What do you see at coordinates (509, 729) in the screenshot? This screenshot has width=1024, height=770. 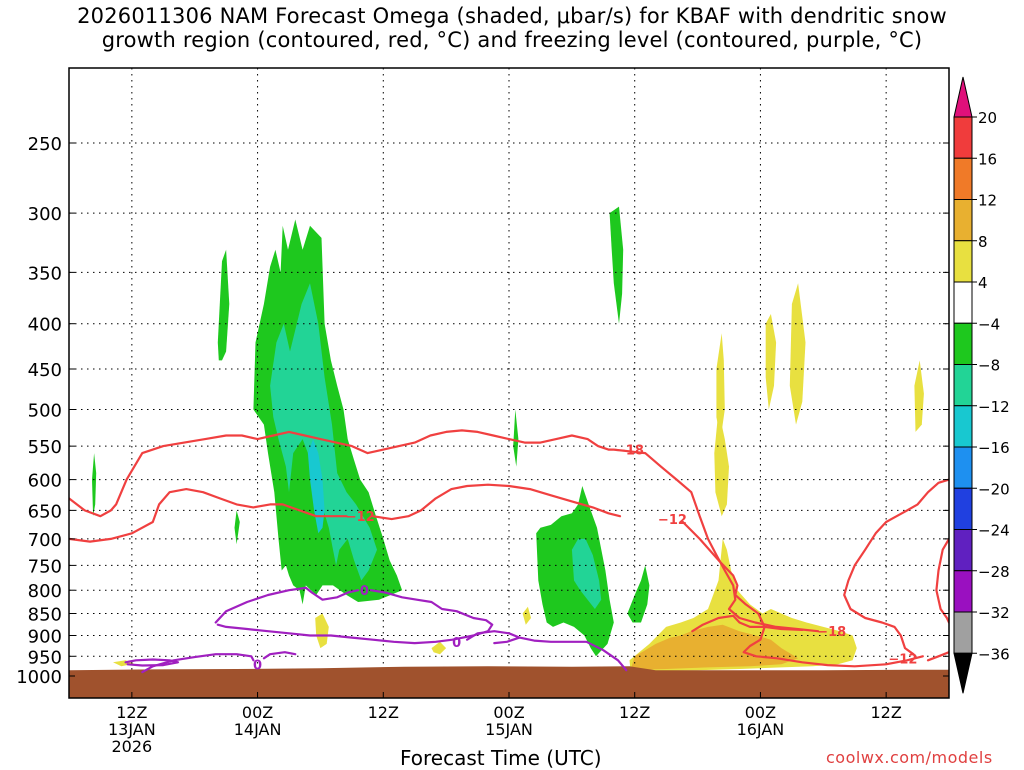 I see `x-tick-label-42-1: 15JAN` at bounding box center [509, 729].